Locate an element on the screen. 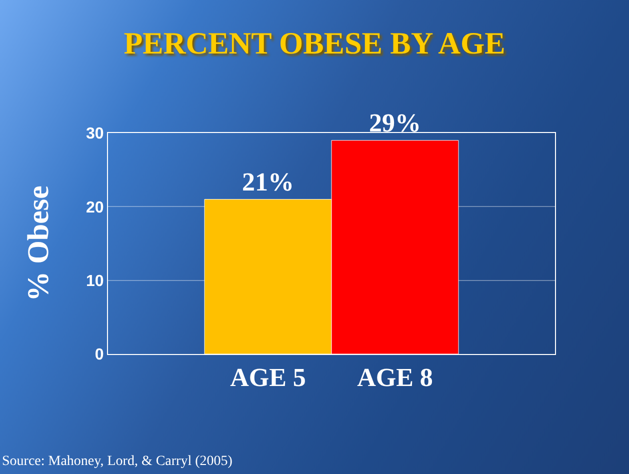 The width and height of the screenshot is (629, 474). data-label: 29% is located at coordinates (394, 123).